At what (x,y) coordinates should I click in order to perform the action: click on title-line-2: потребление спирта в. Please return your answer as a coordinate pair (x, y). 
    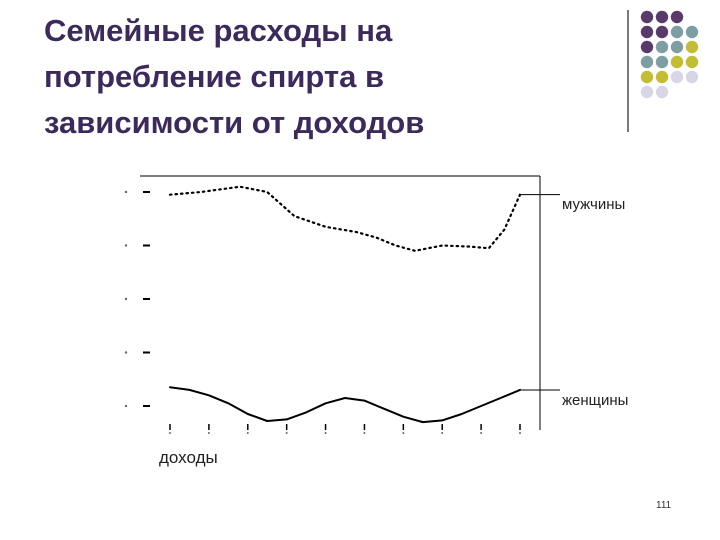
    Looking at the image, I should click on (214, 76).